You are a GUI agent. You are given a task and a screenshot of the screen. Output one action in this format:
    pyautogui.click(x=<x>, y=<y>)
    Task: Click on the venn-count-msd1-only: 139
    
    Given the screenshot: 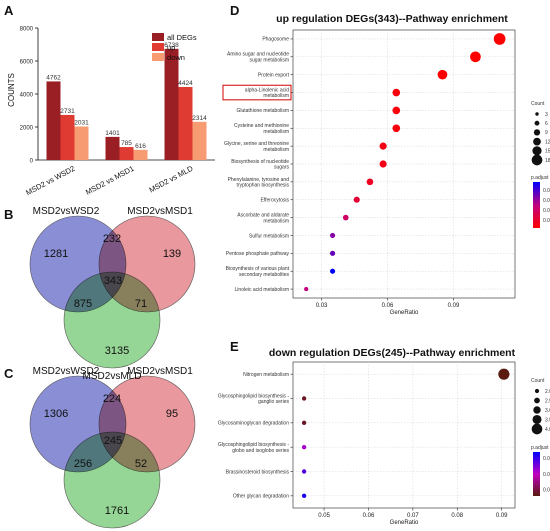 What is the action you would take?
    pyautogui.click(x=172, y=254)
    